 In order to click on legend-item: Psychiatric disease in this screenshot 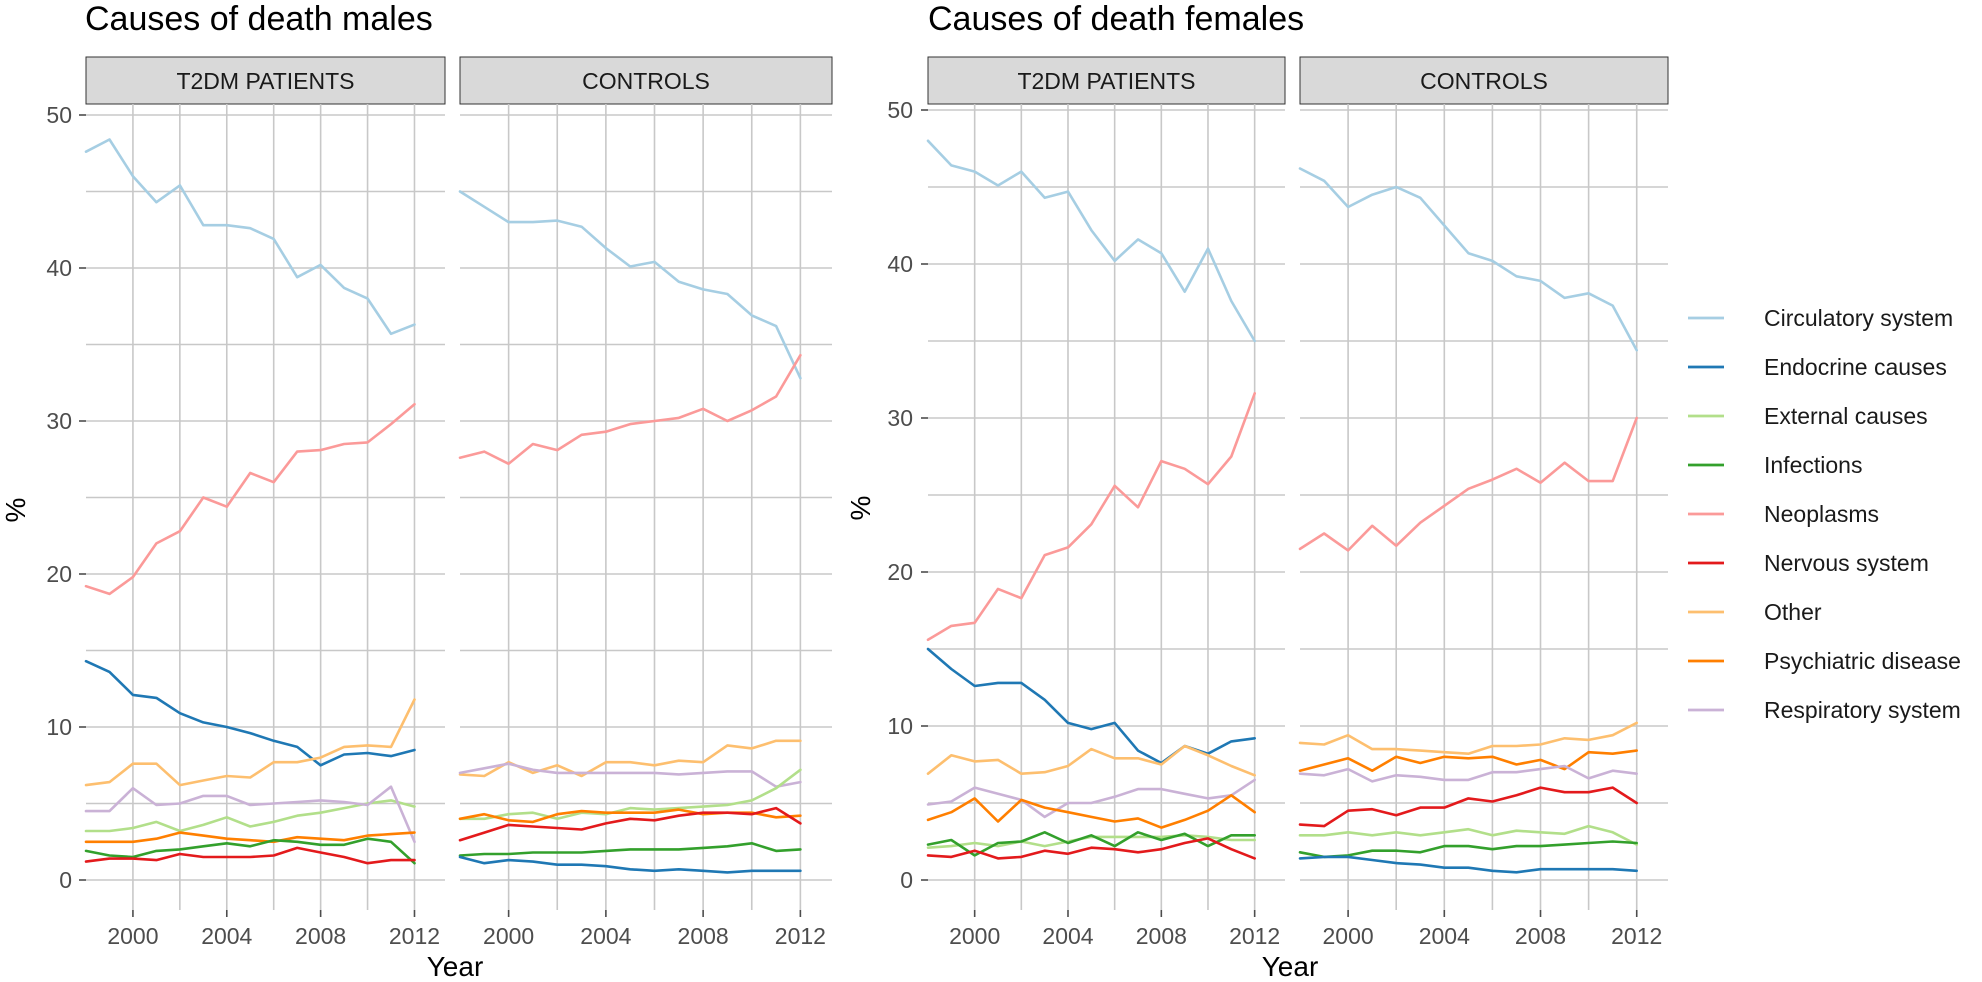, I will do `click(1824, 661)`.